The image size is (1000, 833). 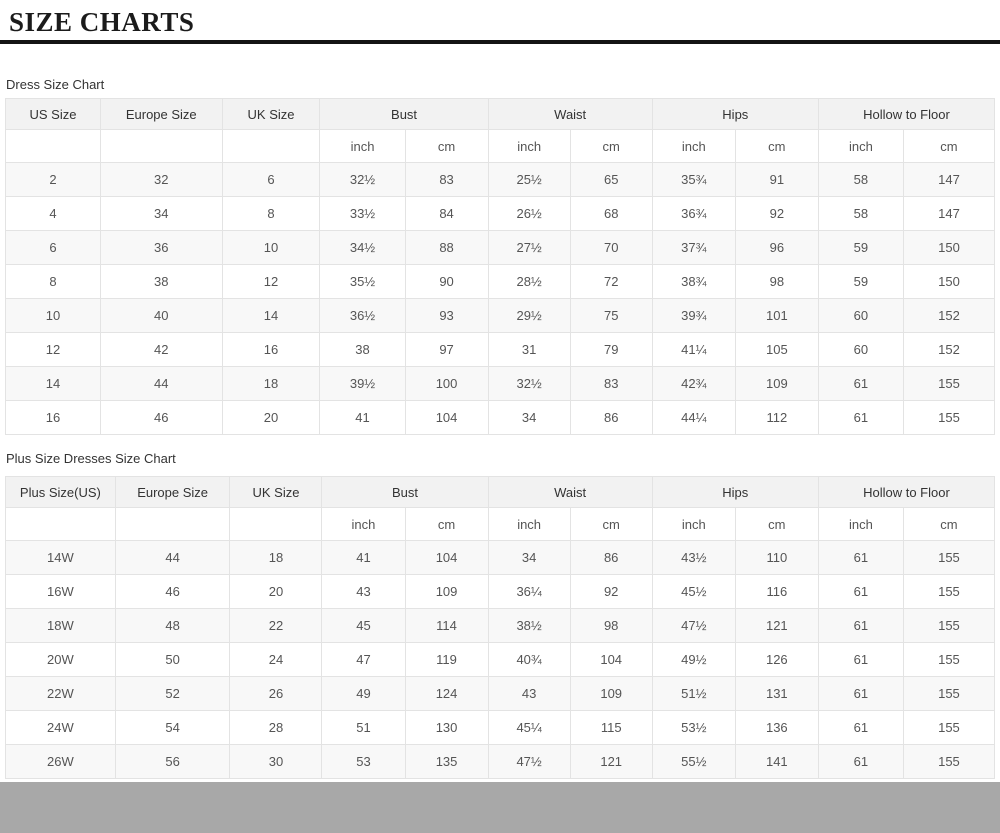 I want to click on table-cell: 65, so click(x=611, y=179).